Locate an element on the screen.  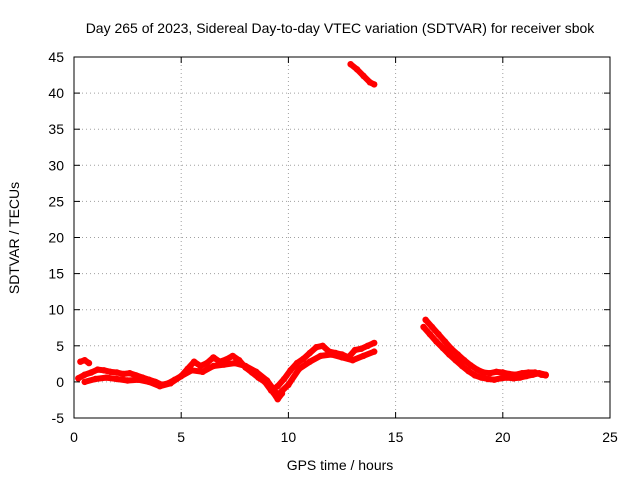
series-line is located at coordinates (229, 373).